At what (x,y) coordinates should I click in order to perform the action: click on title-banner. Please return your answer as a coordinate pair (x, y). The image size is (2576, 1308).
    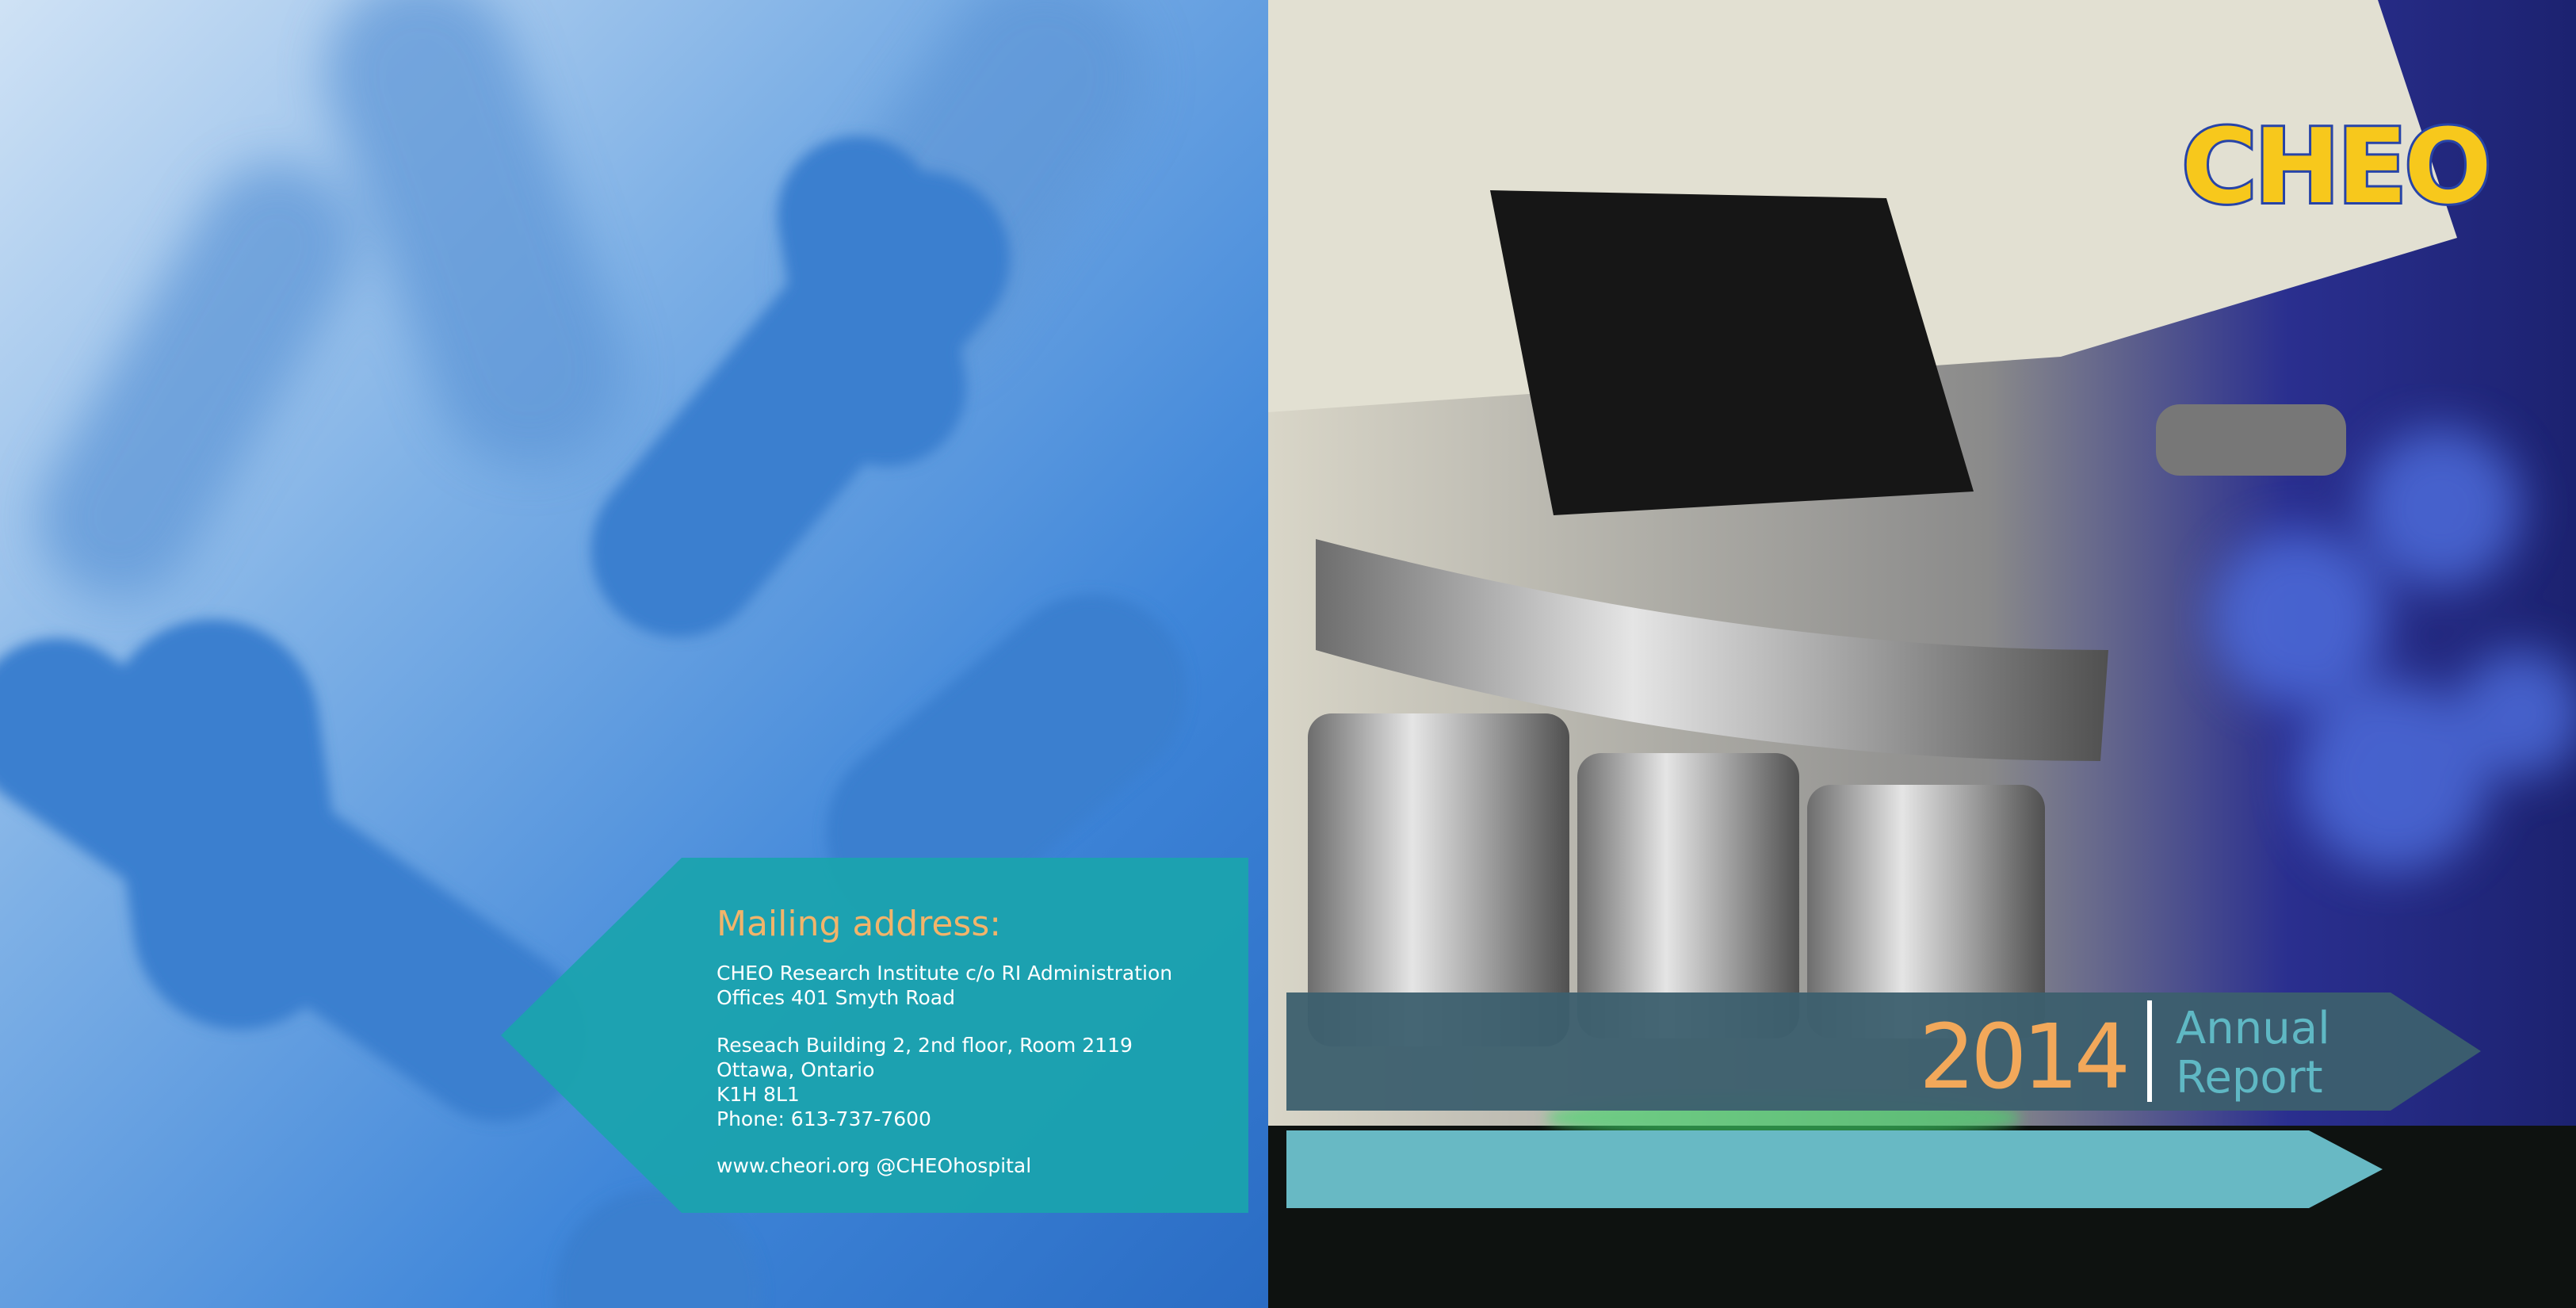
    Looking at the image, I should click on (1884, 1051).